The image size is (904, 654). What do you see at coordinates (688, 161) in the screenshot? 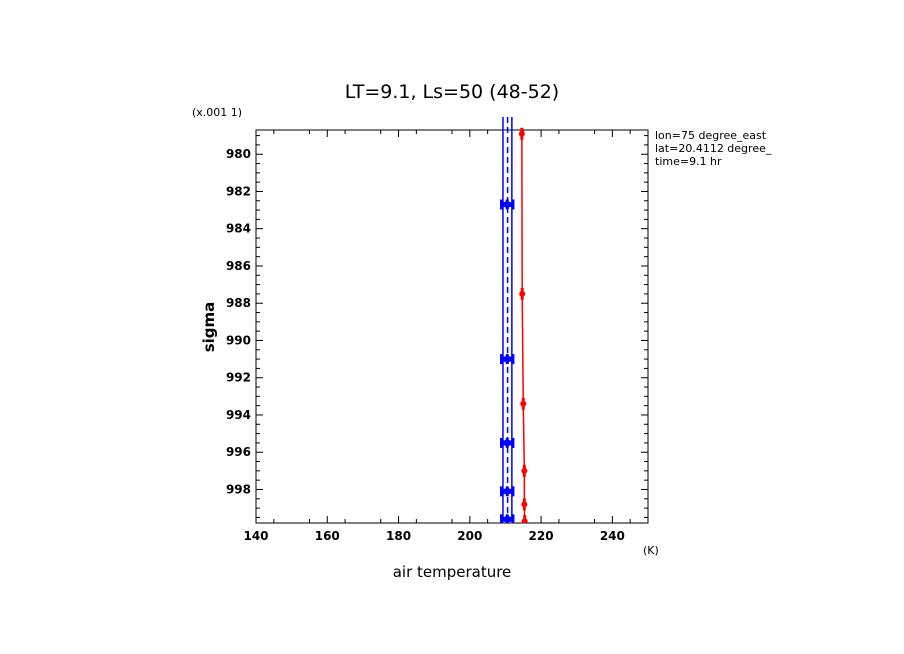
I see `info-line-time: time=9.1 hr` at bounding box center [688, 161].